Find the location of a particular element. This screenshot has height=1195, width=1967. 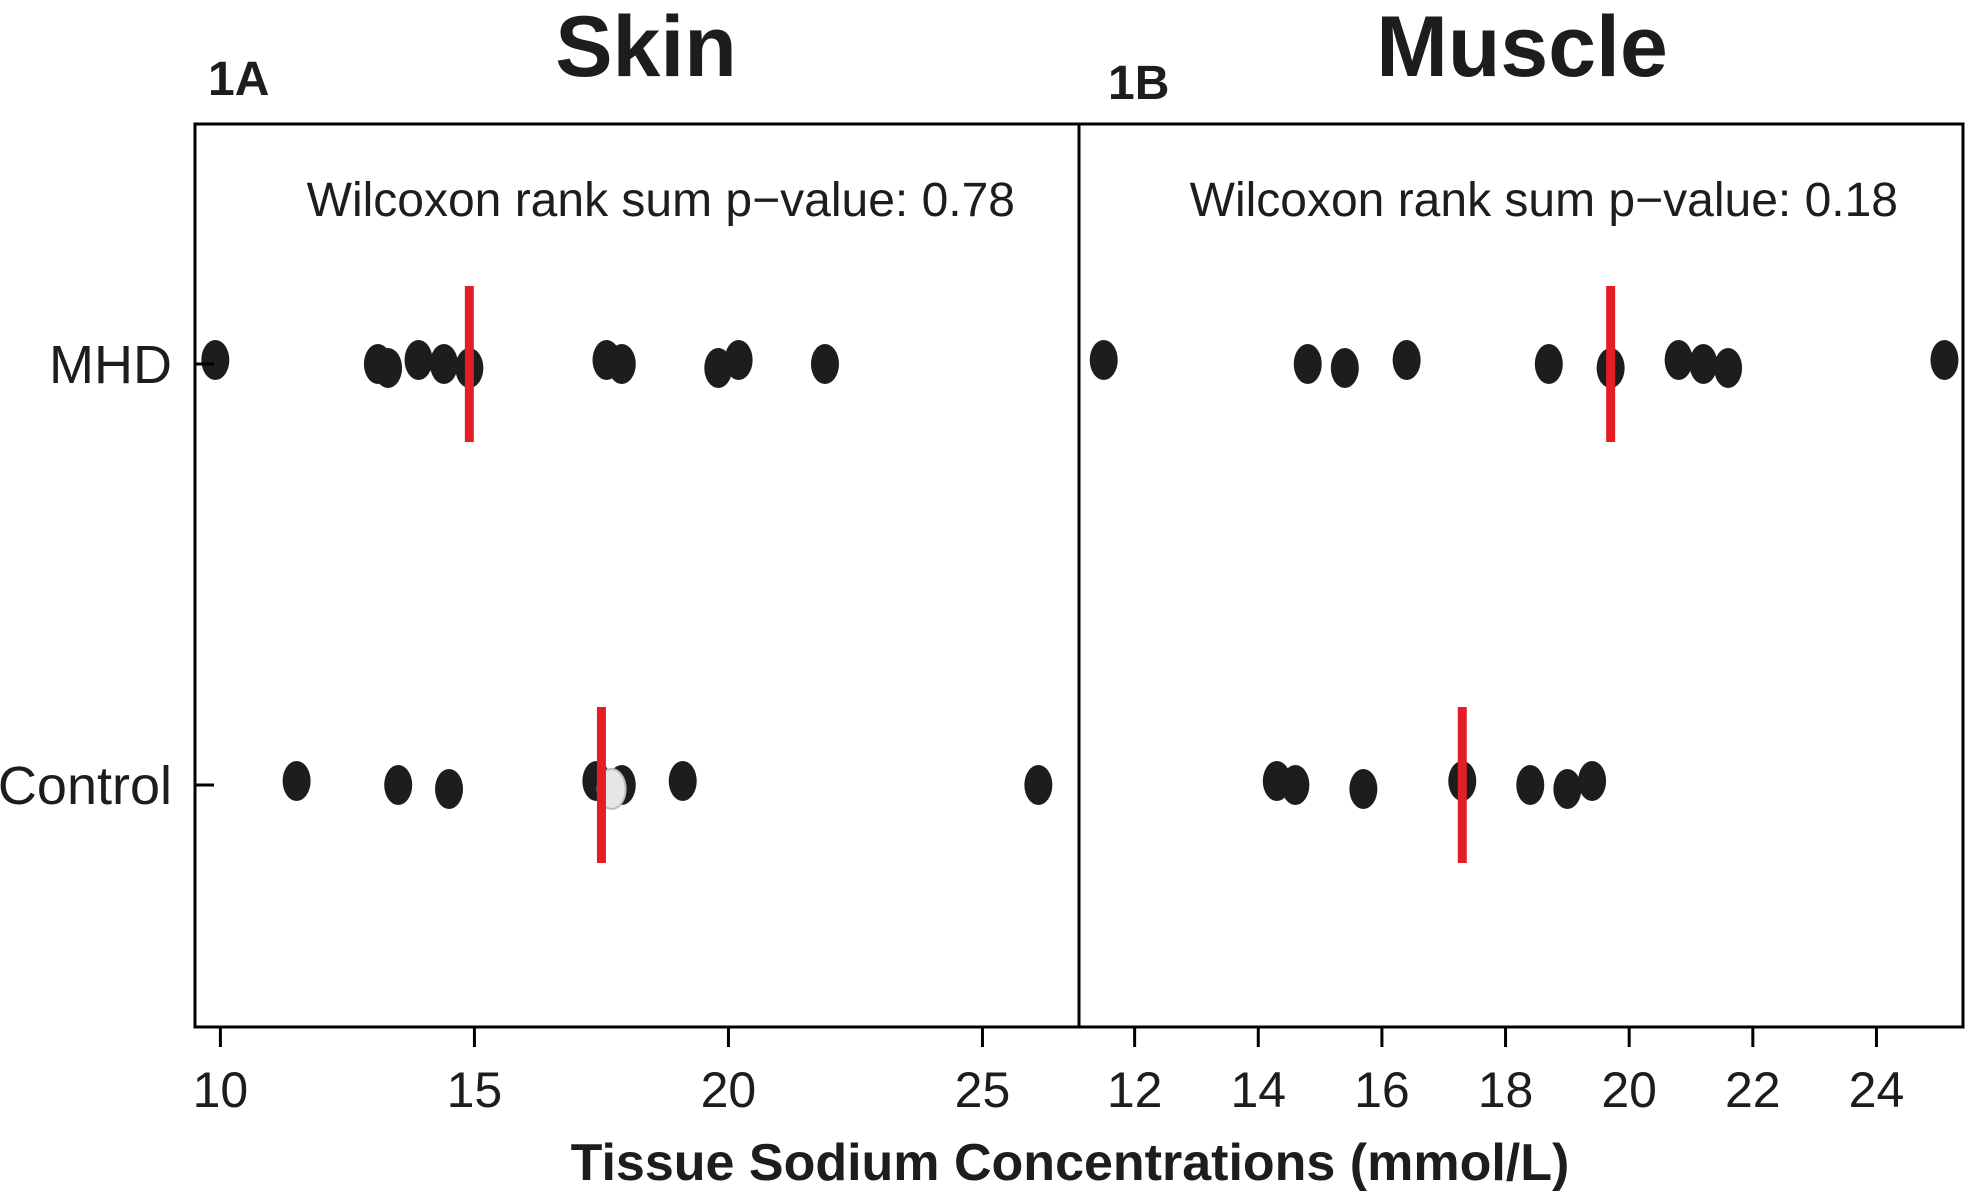

muscle-p-value-annotation: Wilcoxon rank sum p−value: 0.18 is located at coordinates (1544, 200).